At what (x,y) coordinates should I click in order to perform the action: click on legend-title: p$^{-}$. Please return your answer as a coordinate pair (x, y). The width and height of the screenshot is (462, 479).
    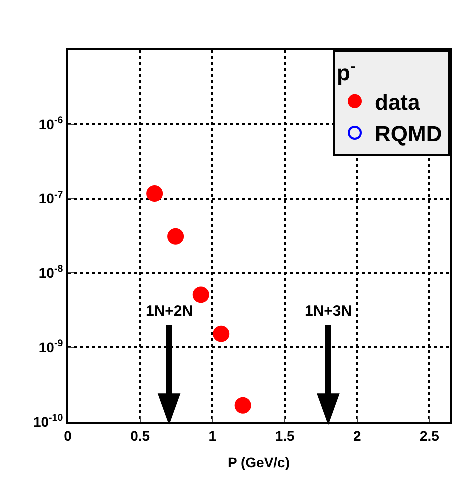
    Looking at the image, I should click on (346, 72).